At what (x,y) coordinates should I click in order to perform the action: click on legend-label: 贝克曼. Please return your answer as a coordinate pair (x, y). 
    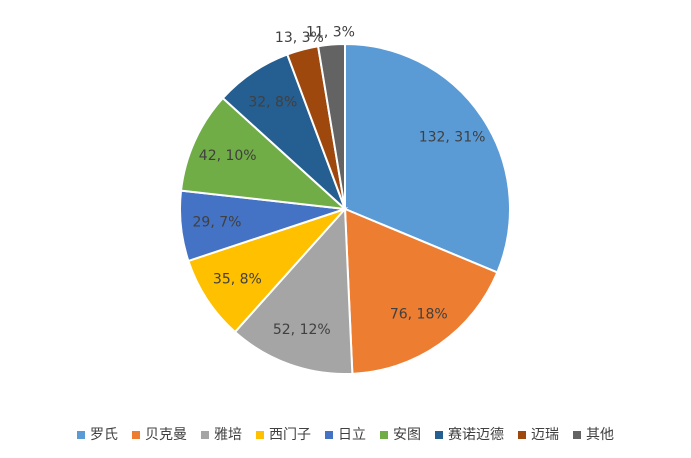
    Looking at the image, I should click on (166, 435).